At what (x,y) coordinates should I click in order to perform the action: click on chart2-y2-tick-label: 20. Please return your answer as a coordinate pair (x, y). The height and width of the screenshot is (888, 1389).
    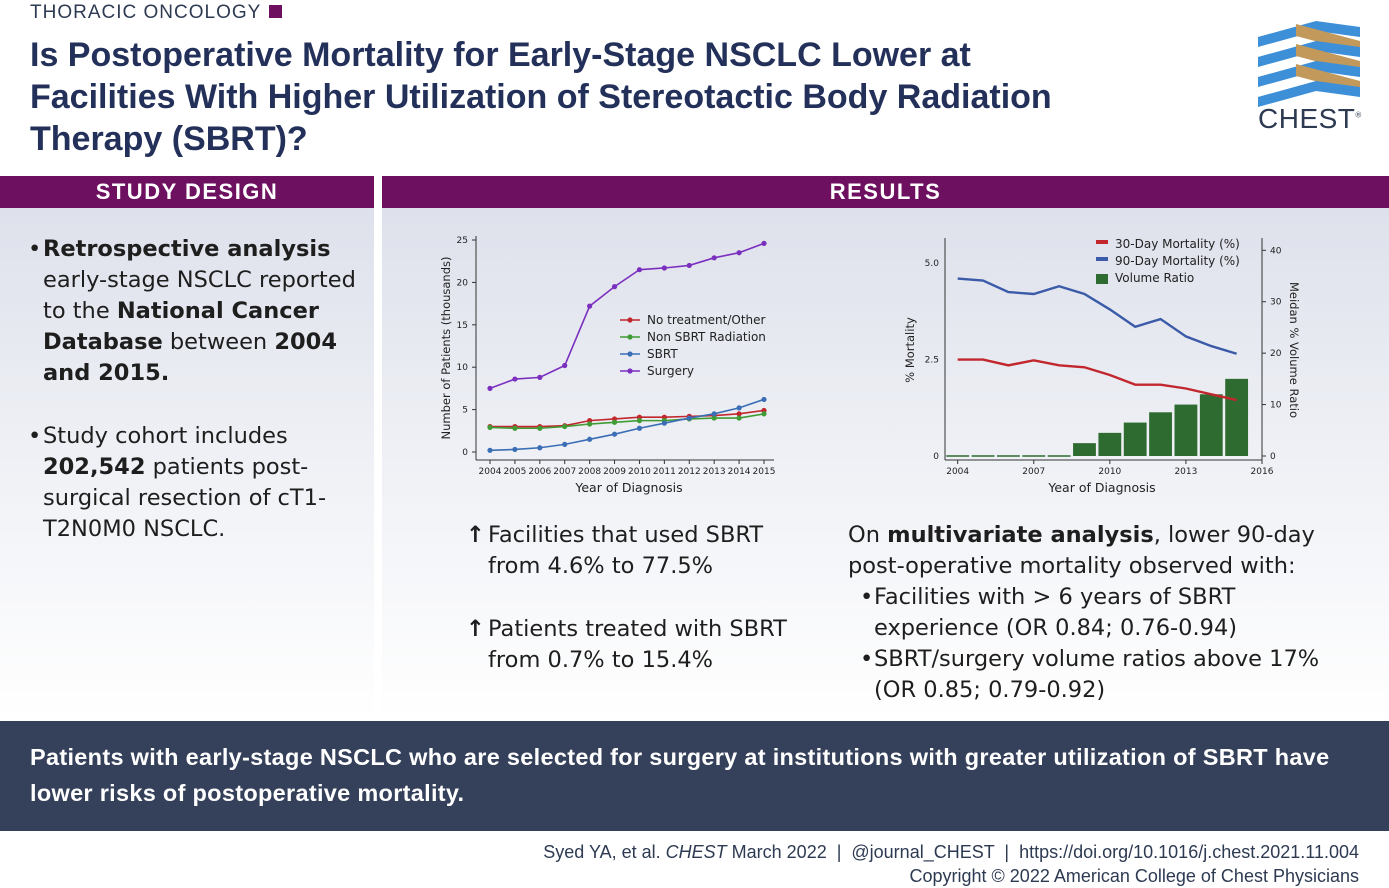
    Looking at the image, I should click on (1276, 354).